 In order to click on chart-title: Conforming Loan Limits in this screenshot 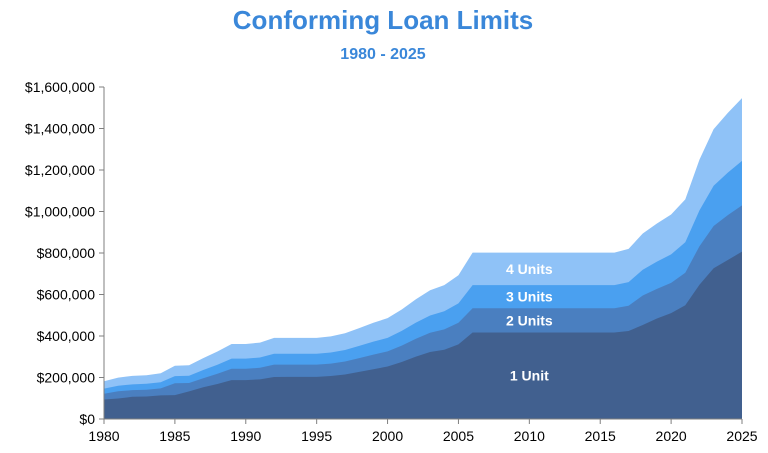, I will do `click(383, 20)`.